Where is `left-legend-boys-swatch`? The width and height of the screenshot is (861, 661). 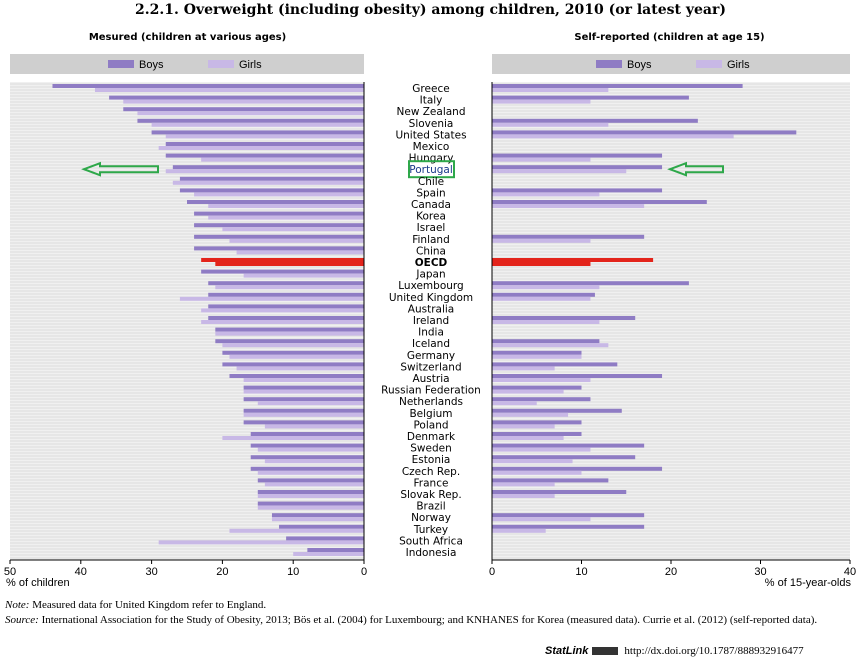
left-legend-boys-swatch is located at coordinates (121, 64).